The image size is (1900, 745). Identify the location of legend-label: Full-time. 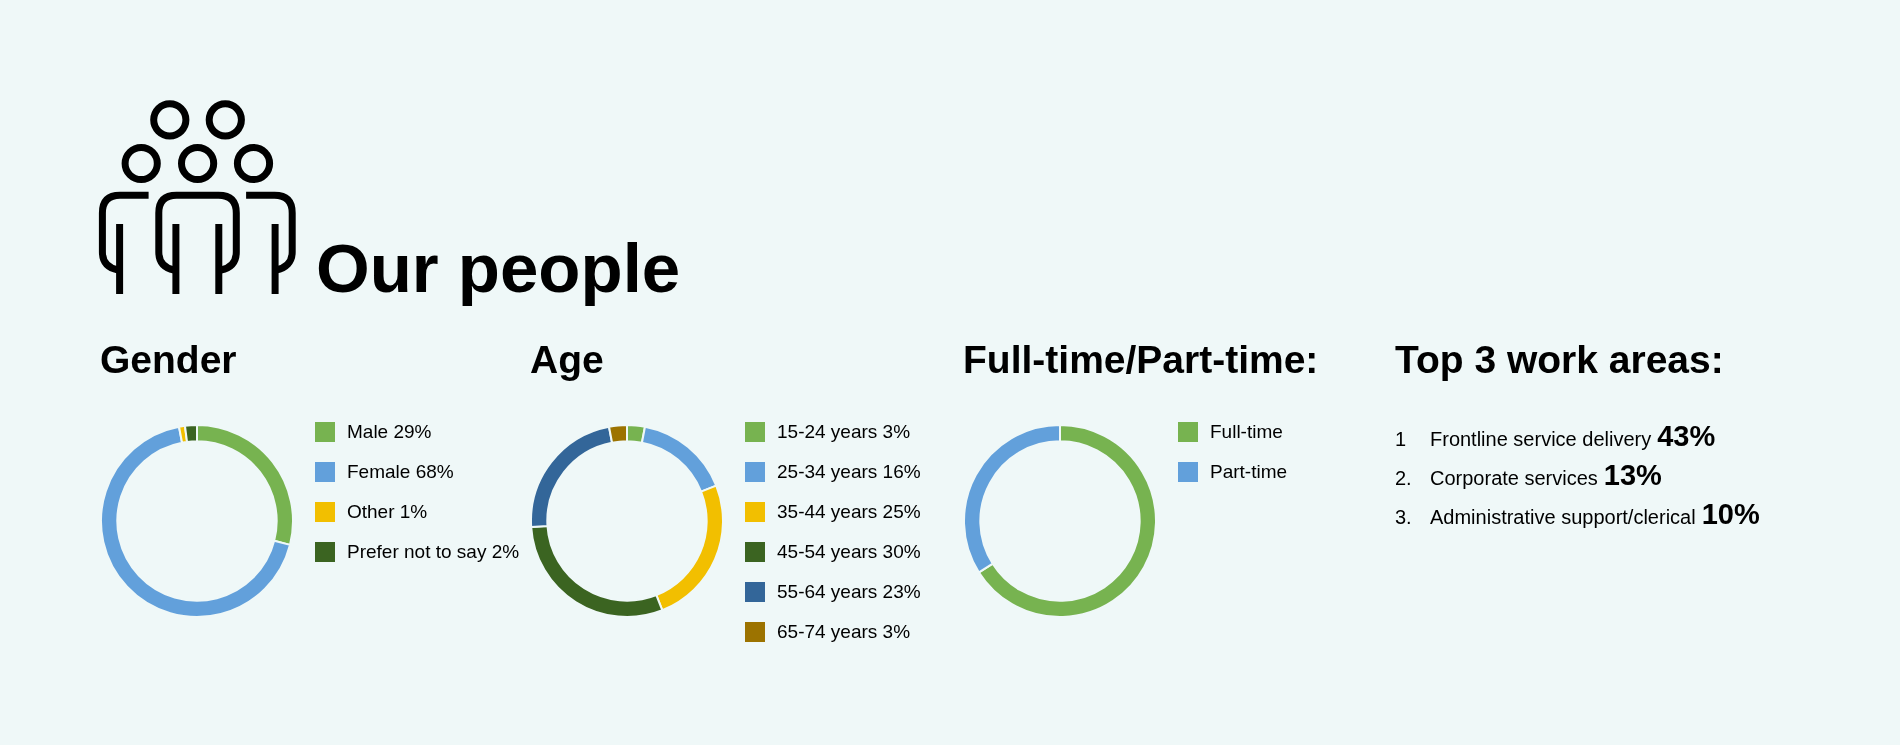
(1246, 432).